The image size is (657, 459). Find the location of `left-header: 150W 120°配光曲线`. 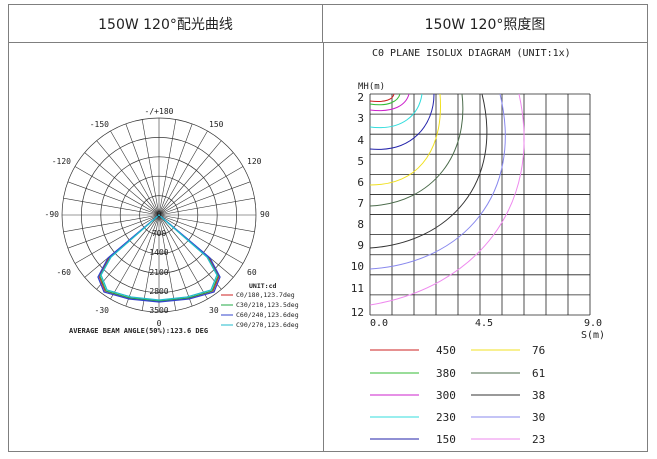

left-header: 150W 120°配光曲线 is located at coordinates (166, 24).